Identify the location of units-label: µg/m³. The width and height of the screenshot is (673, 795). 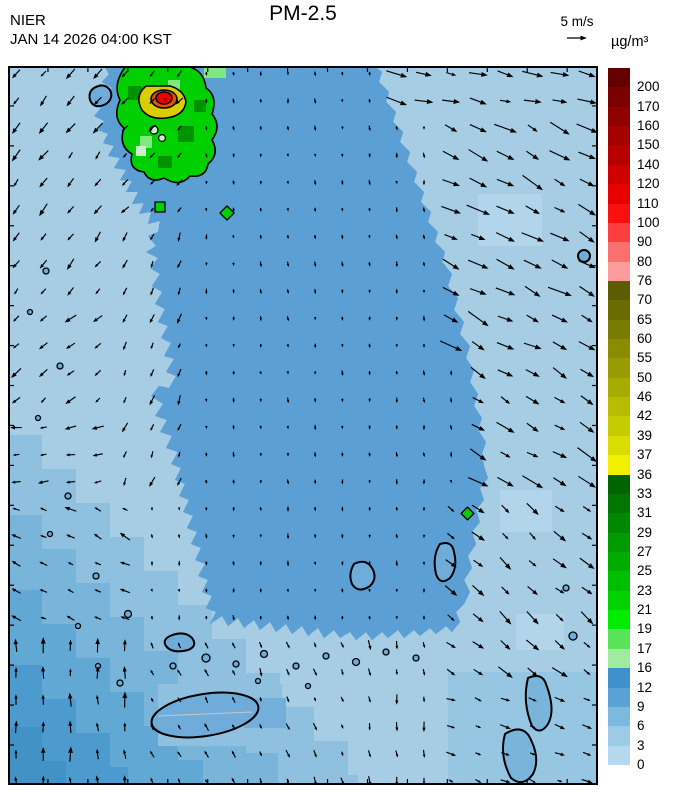
(630, 42).